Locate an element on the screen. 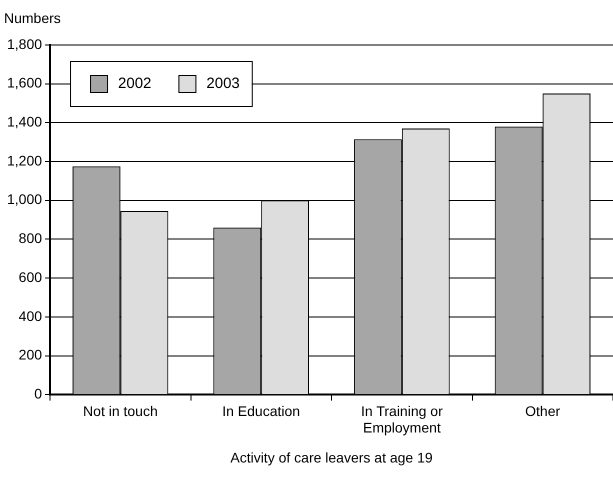  y-tick-label: 1,000 is located at coordinates (24, 199).